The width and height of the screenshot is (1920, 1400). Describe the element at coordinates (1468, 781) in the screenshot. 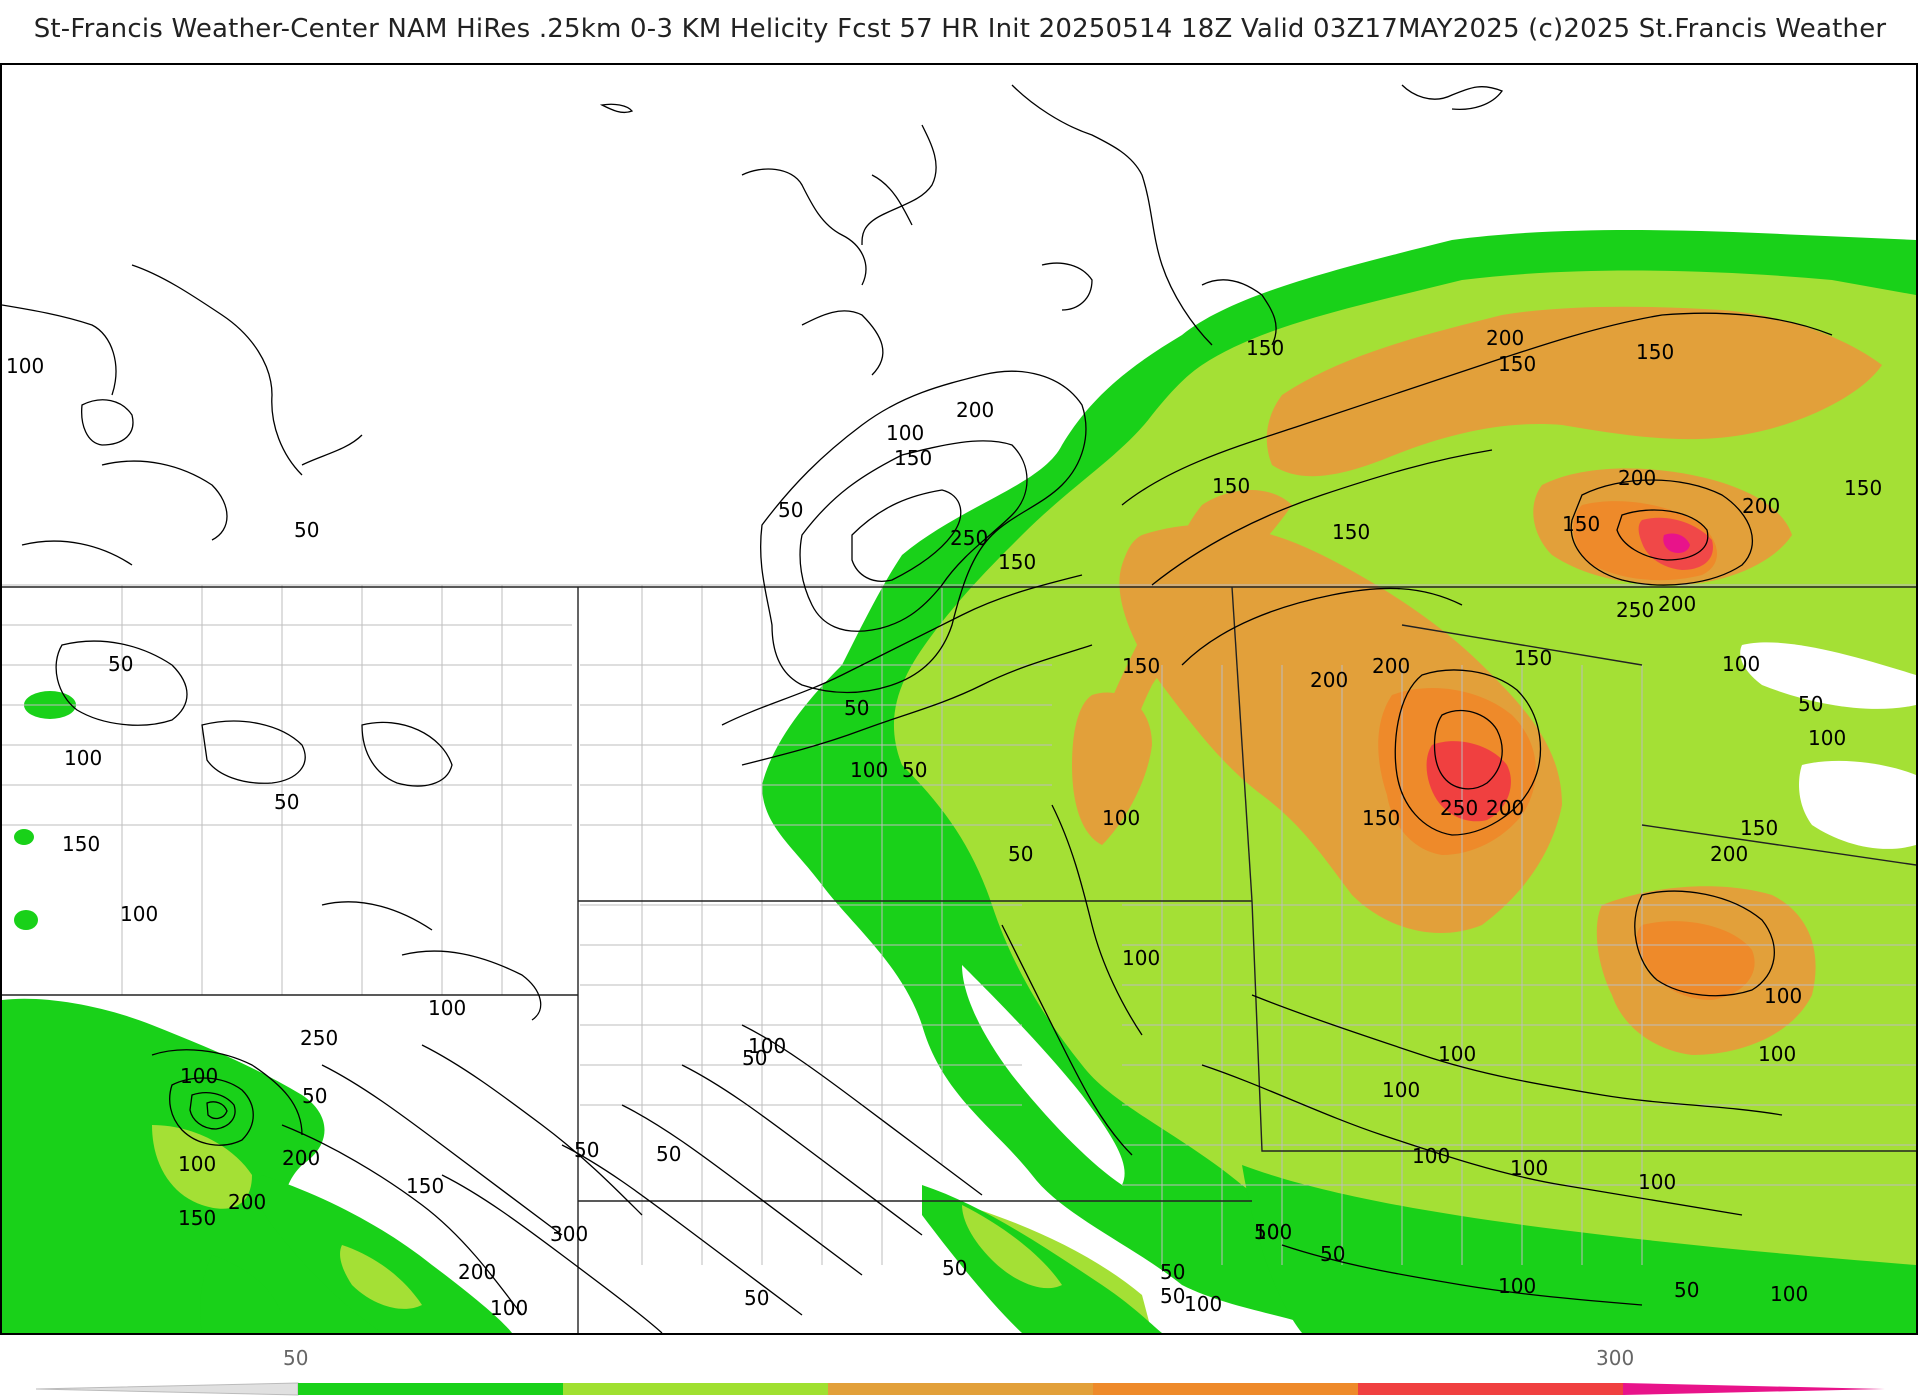

I see `fill-red-center` at that location.